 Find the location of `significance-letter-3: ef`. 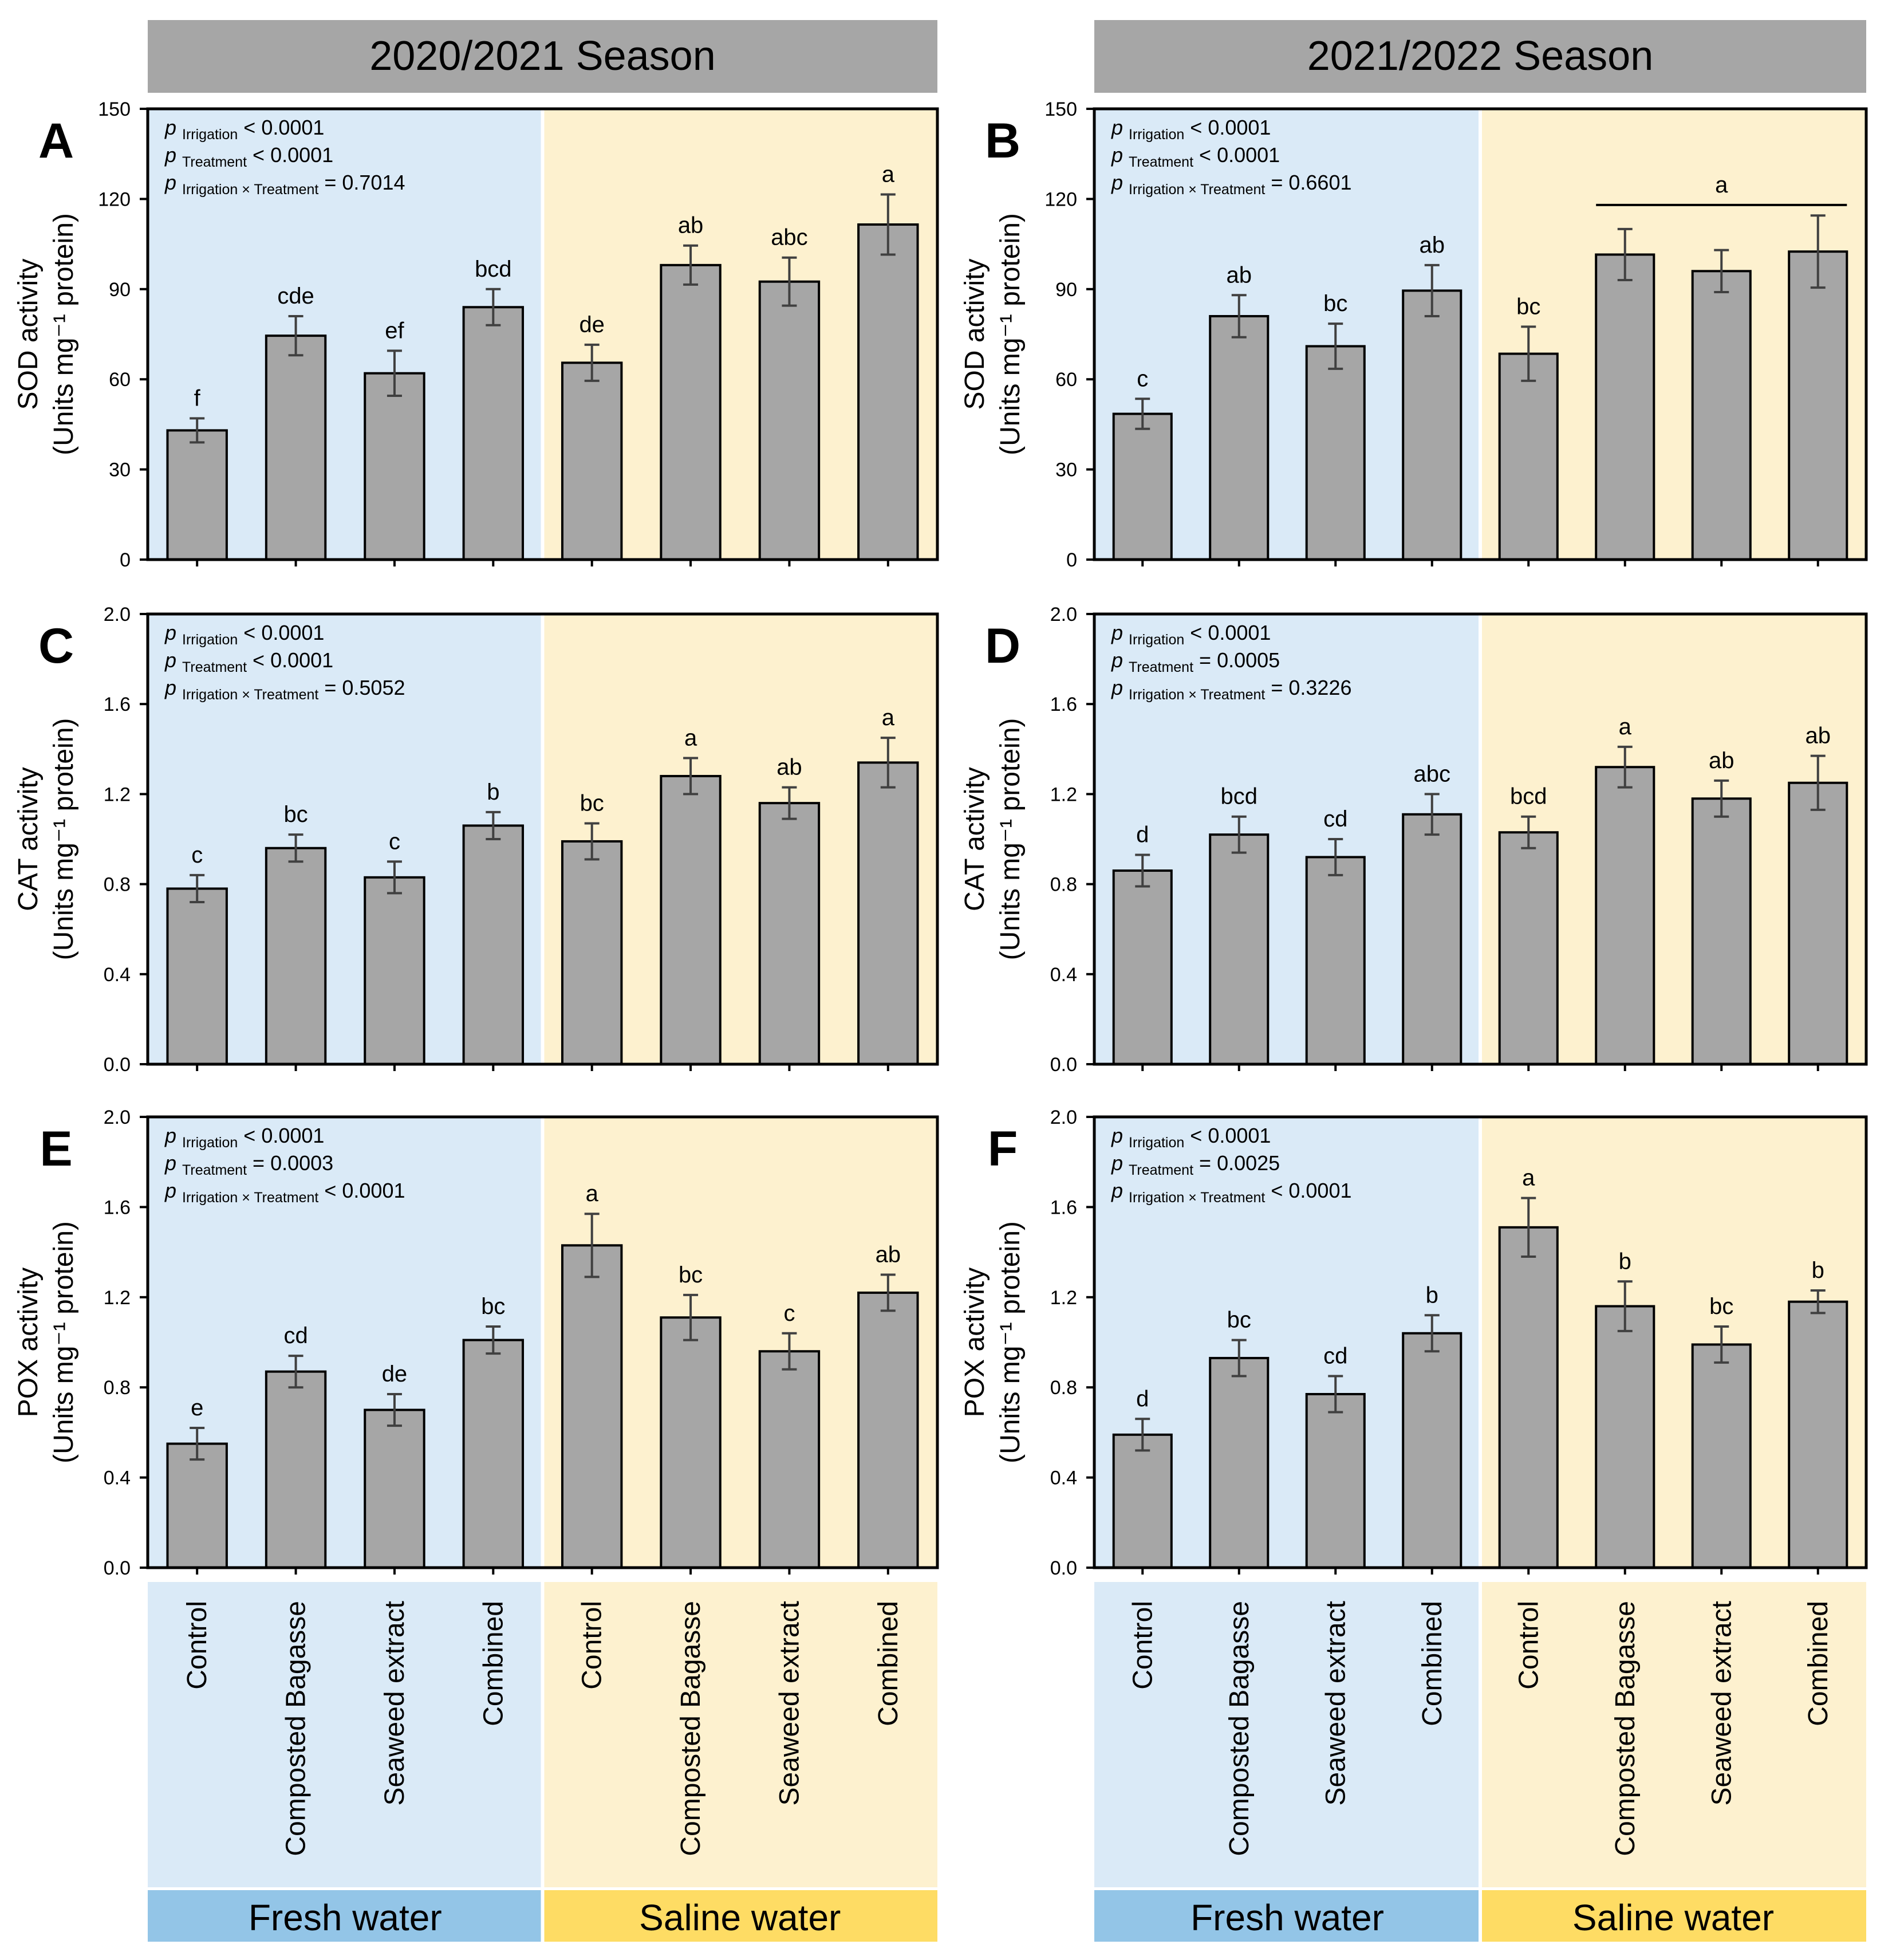

significance-letter-3: ef is located at coordinates (394, 330).